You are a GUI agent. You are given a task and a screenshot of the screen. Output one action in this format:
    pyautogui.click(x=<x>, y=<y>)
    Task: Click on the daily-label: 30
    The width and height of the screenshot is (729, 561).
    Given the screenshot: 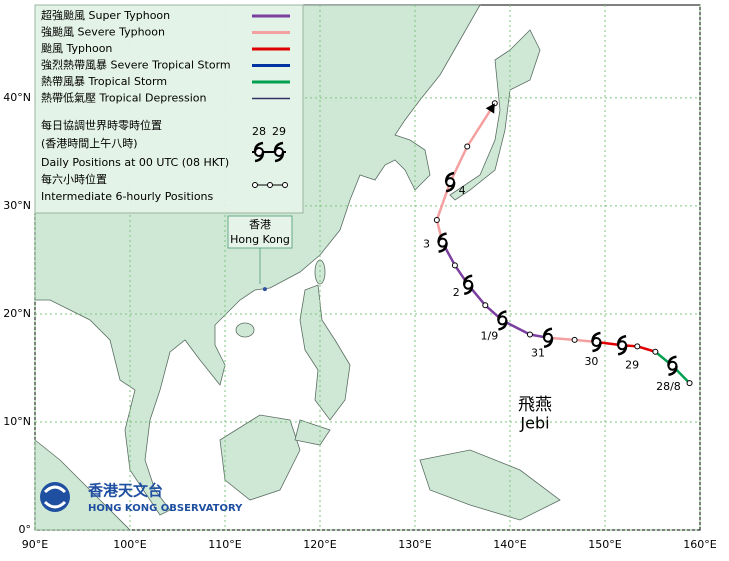 What is the action you would take?
    pyautogui.click(x=591, y=361)
    